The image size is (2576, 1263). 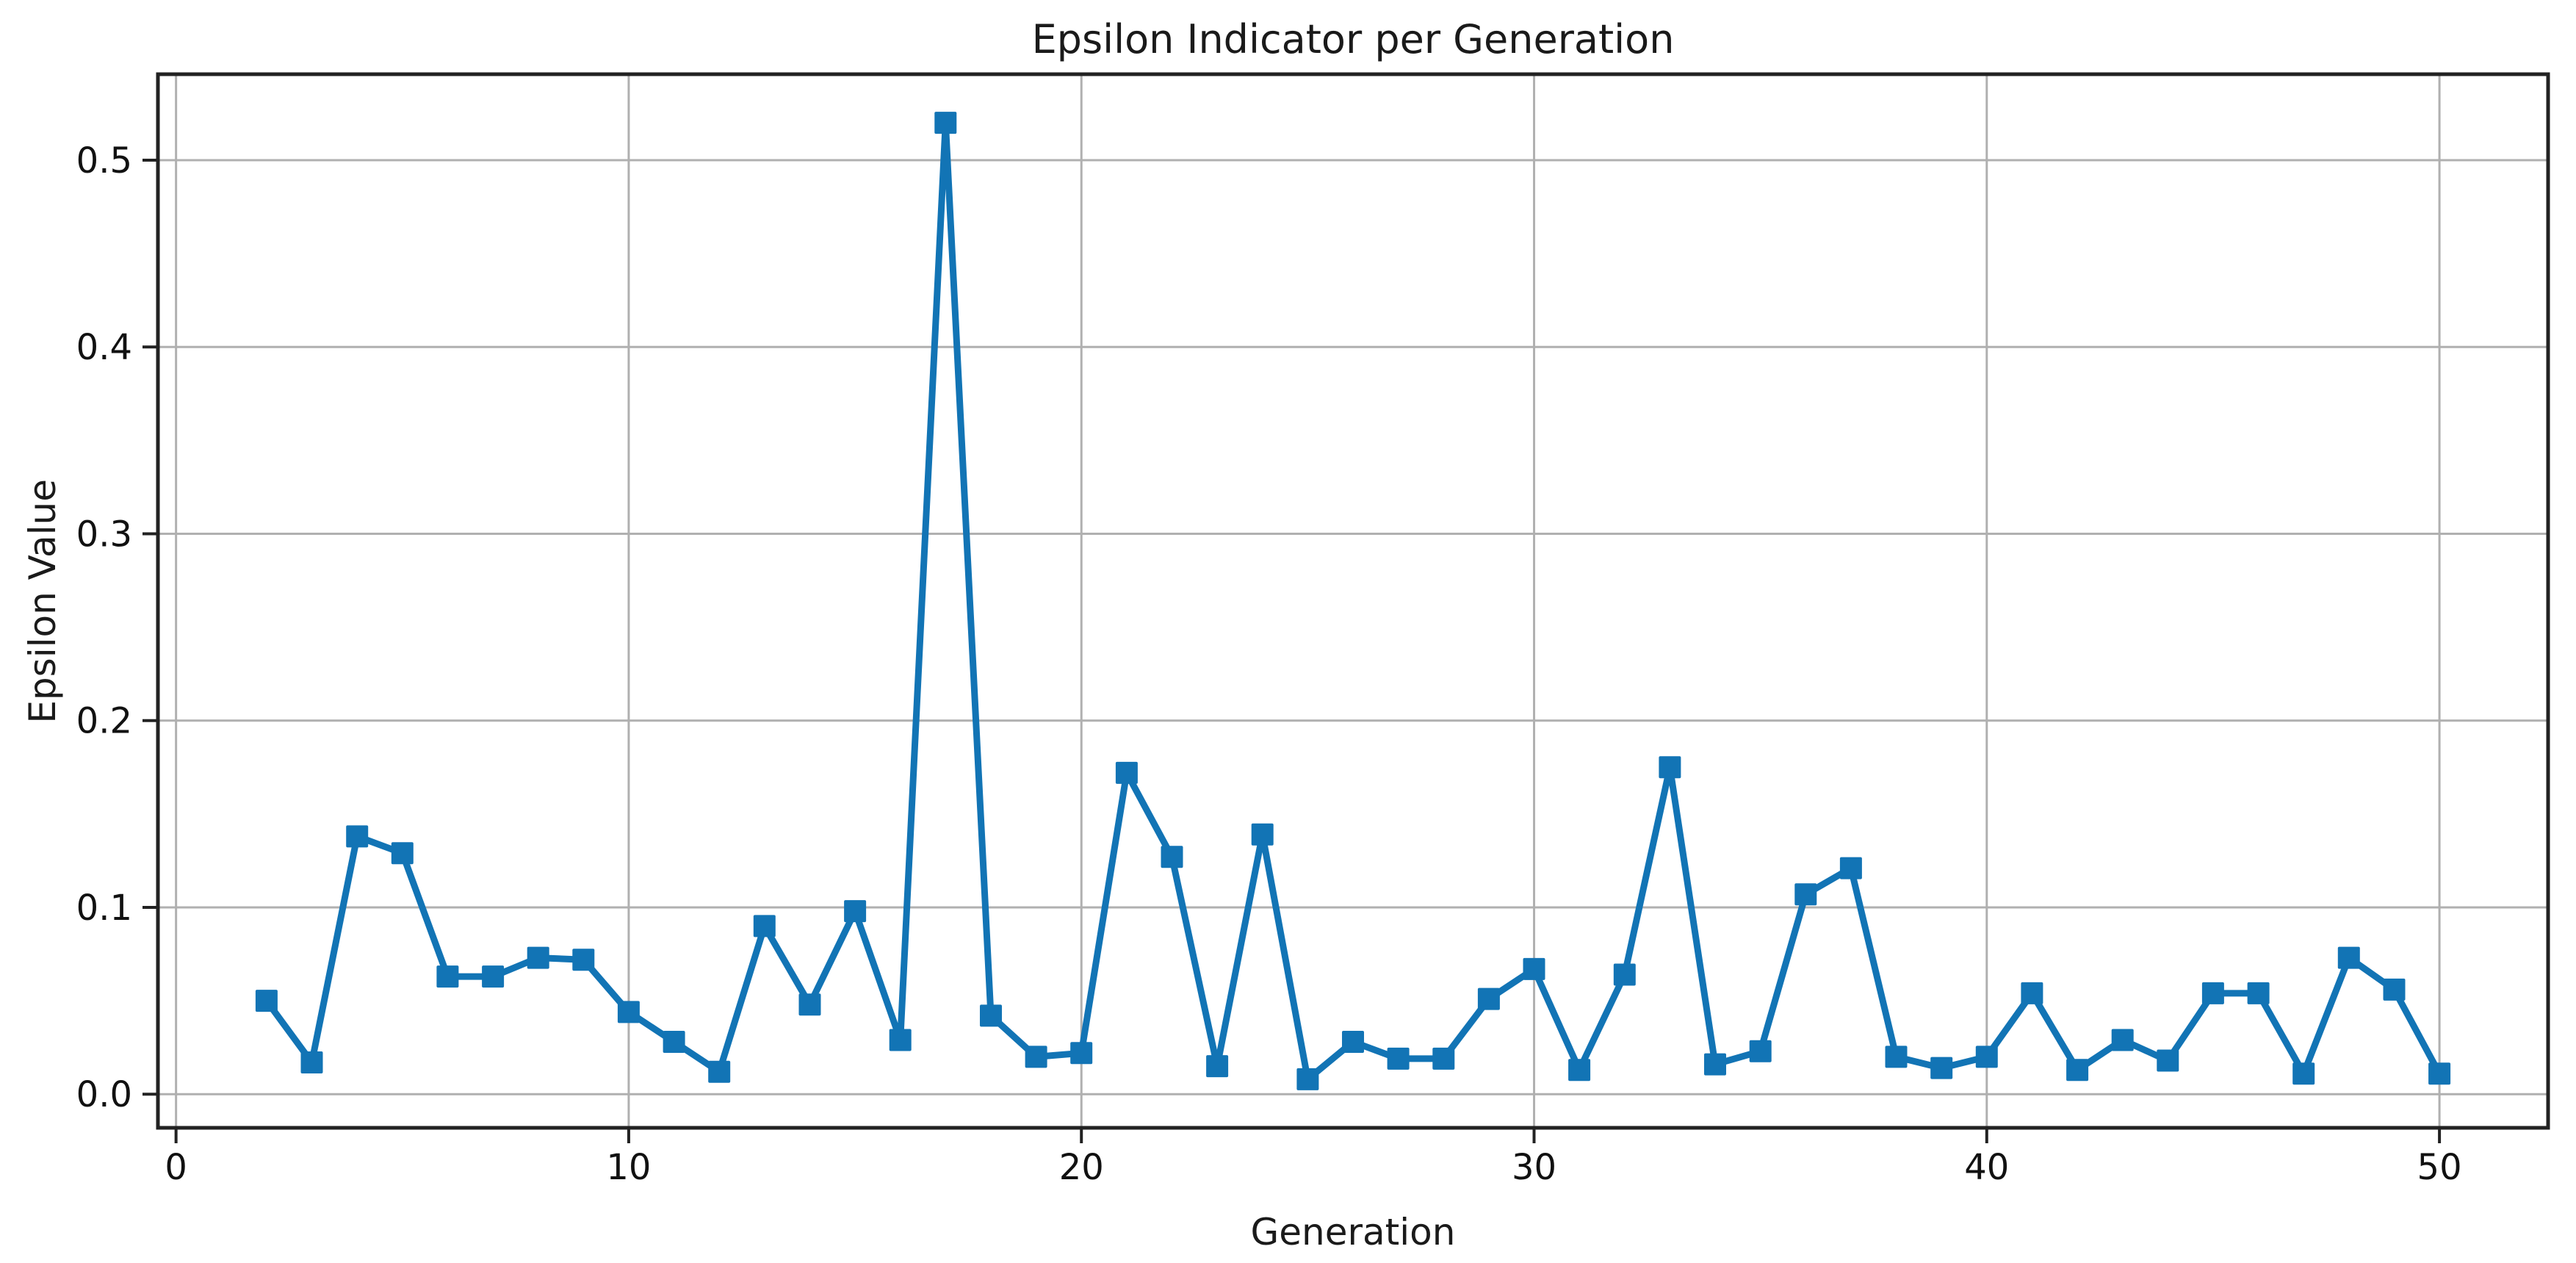 I want to click on y-tick-label: 0.0, so click(x=104, y=1094).